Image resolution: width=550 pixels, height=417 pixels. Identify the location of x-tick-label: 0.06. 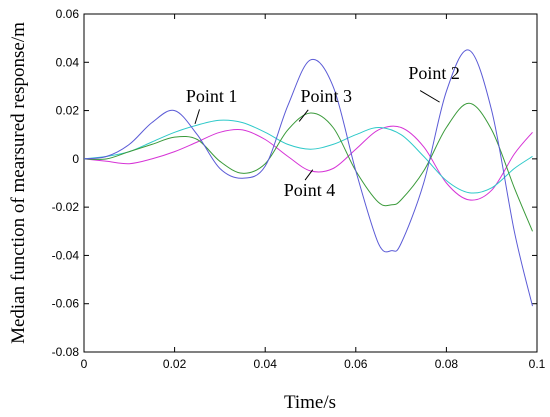
(356, 364).